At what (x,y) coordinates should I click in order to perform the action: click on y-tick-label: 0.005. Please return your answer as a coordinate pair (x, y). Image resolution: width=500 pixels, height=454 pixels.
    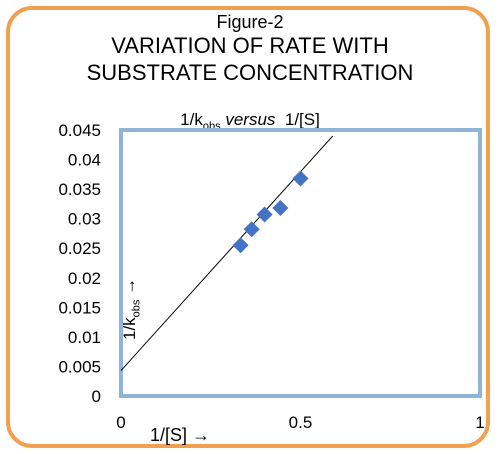
    Looking at the image, I should click on (79, 366).